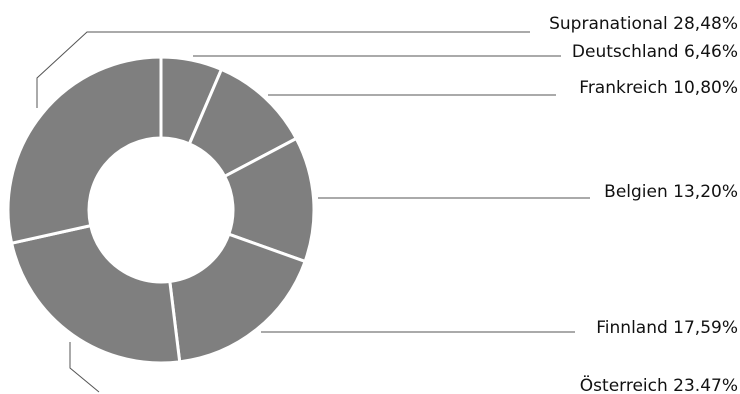 This screenshot has width=740, height=394. Describe the element at coordinates (658, 88) in the screenshot. I see `slice-label-1: Frankreich 10,80%` at that location.